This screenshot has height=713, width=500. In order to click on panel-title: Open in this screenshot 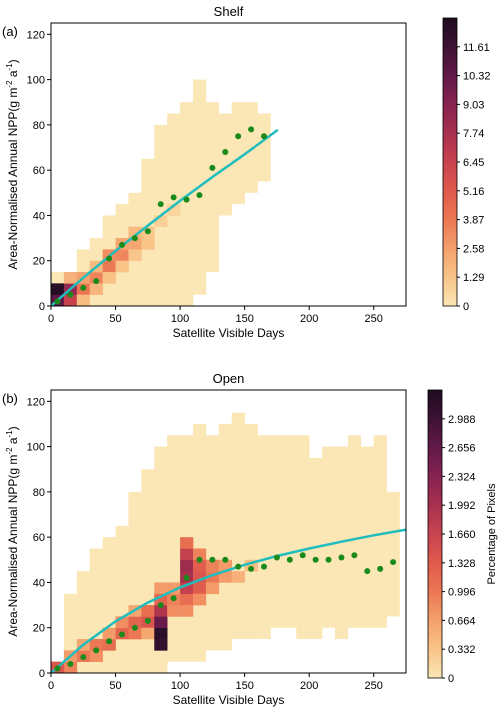, I will do `click(229, 378)`.